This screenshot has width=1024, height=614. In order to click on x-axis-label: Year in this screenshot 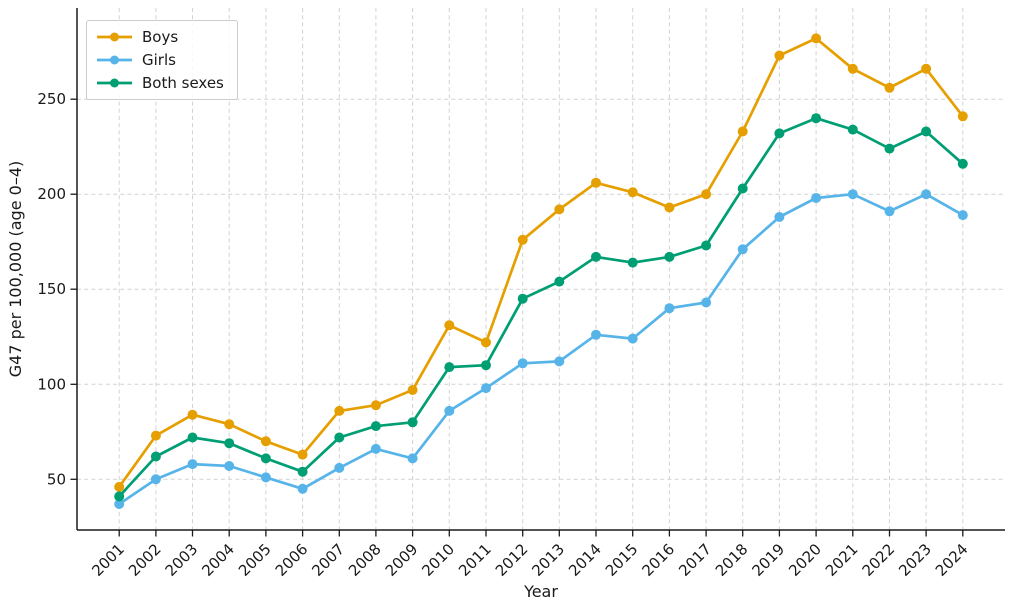, I will do `click(540, 591)`.